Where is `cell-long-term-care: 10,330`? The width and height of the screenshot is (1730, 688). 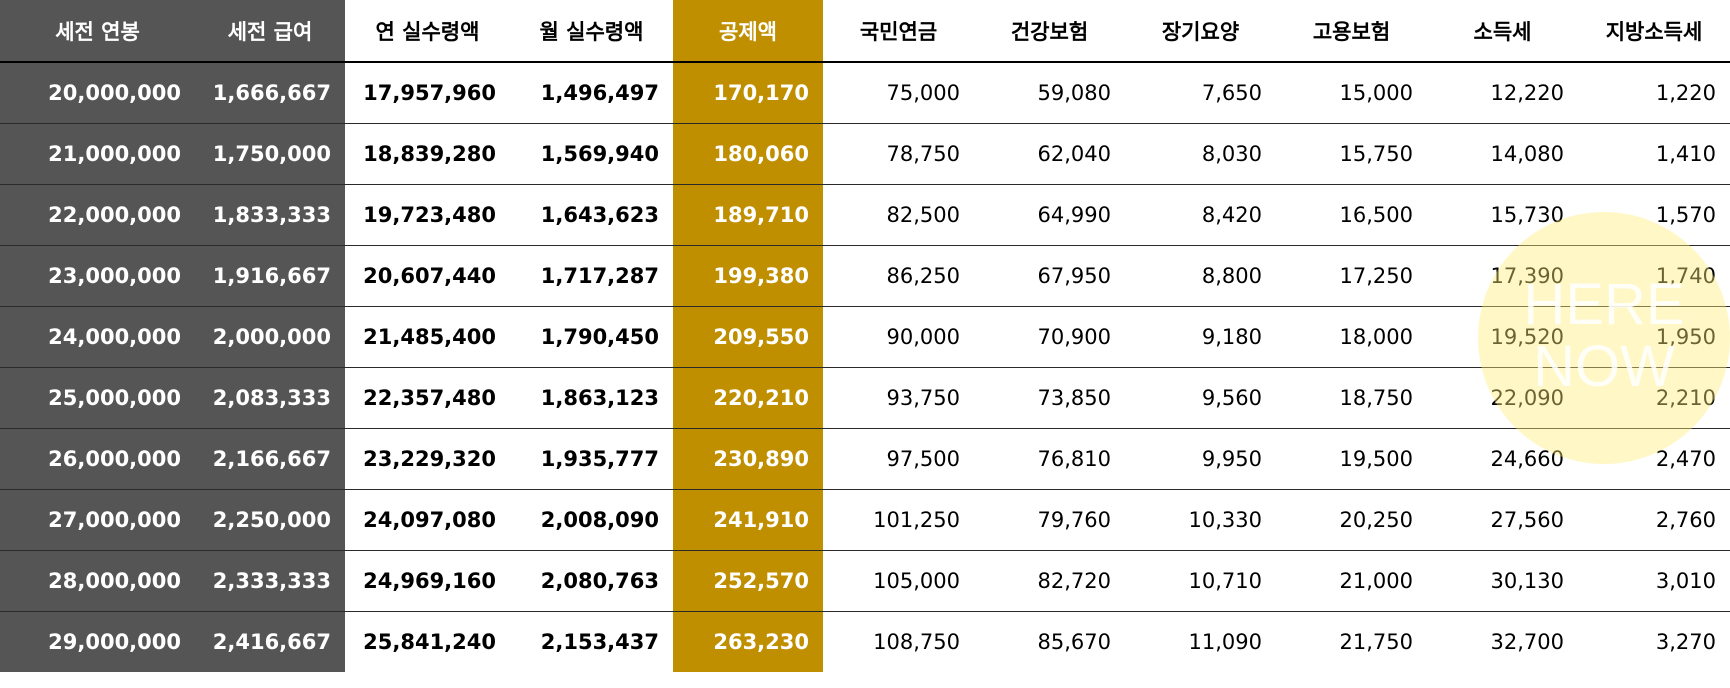 cell-long-term-care: 10,330 is located at coordinates (1200, 519).